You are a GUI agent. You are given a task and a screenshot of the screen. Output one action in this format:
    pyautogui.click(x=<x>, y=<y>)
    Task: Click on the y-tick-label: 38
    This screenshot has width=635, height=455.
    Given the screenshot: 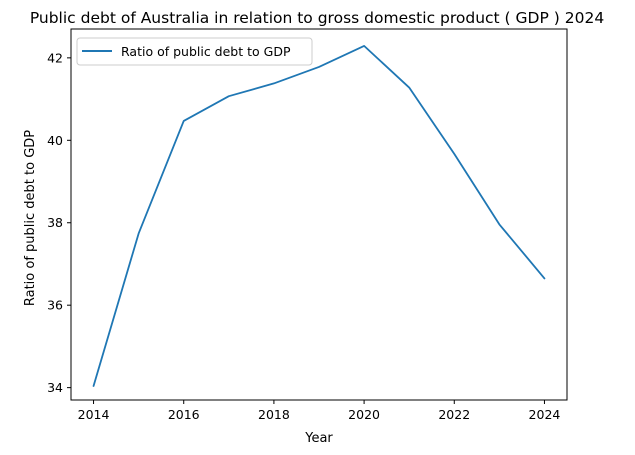 What is the action you would take?
    pyautogui.click(x=55, y=222)
    